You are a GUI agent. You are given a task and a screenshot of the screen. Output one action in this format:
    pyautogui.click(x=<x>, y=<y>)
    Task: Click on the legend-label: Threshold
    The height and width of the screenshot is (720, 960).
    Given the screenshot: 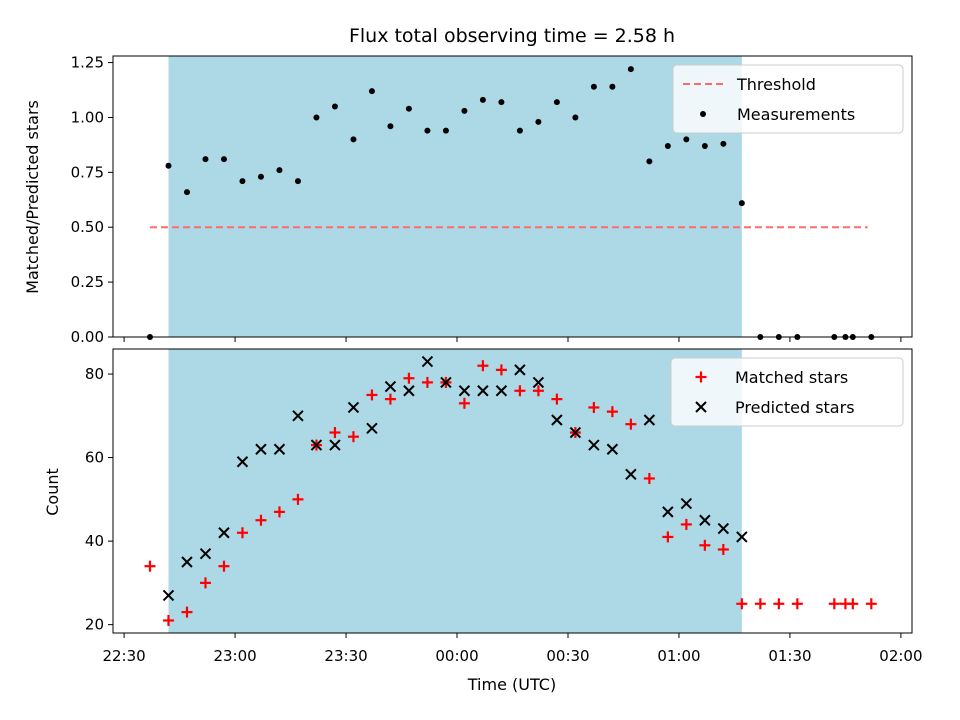 What is the action you would take?
    pyautogui.click(x=776, y=84)
    